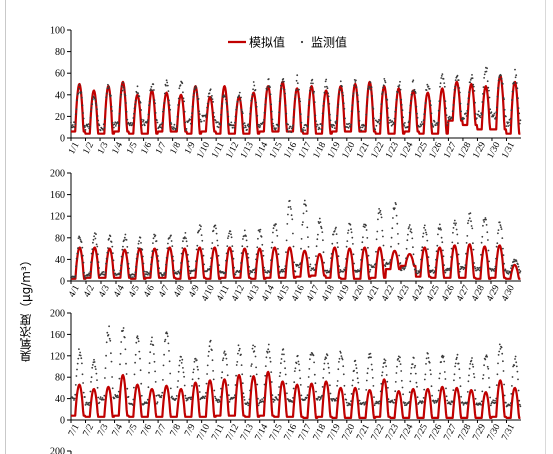  Describe the element at coordinates (5, 227) in the screenshot. I see `left-border` at that location.